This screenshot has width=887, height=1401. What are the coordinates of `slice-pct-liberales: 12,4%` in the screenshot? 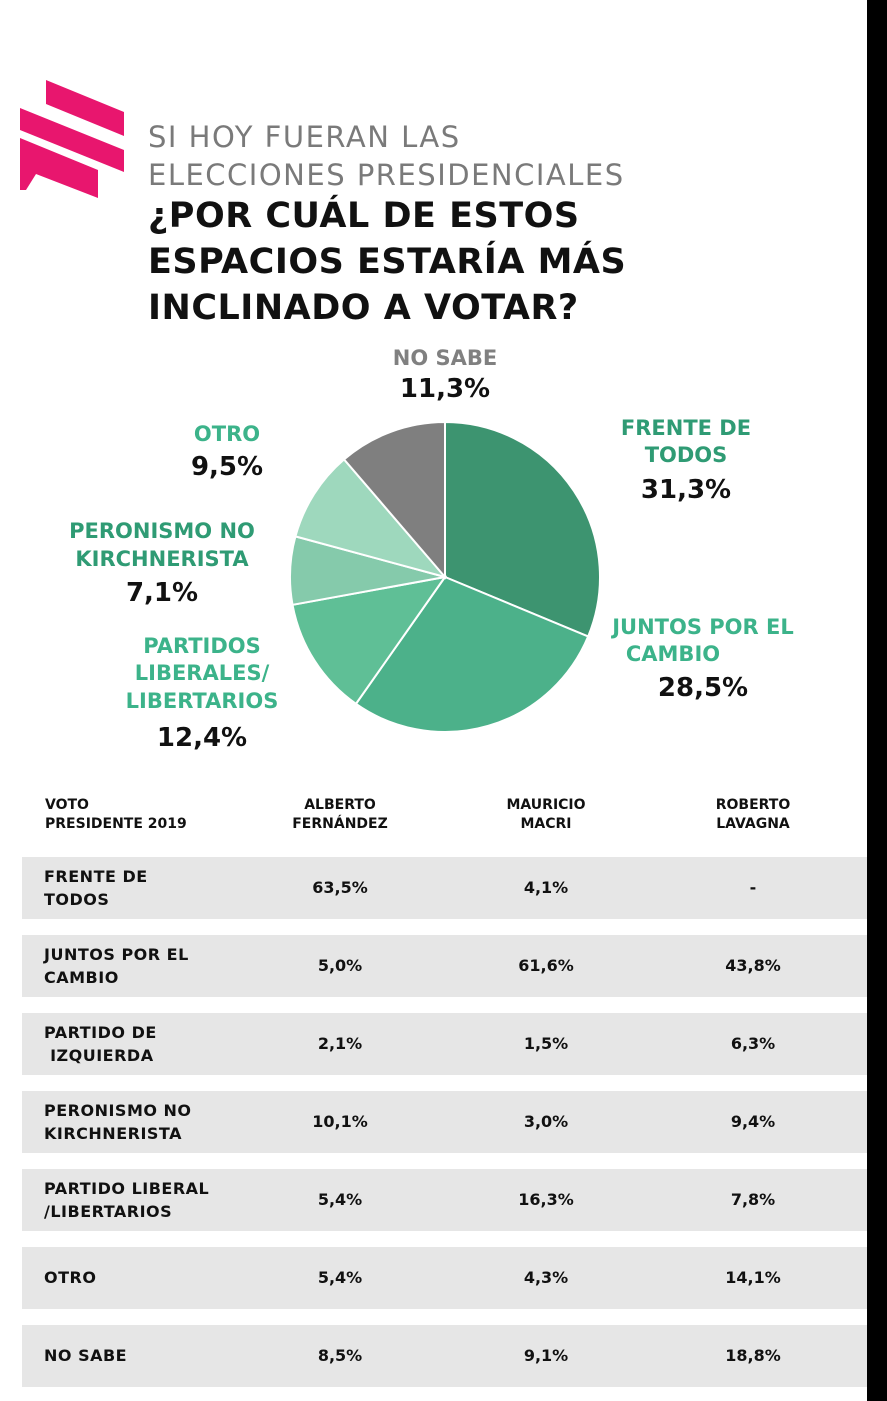 It's located at (202, 738).